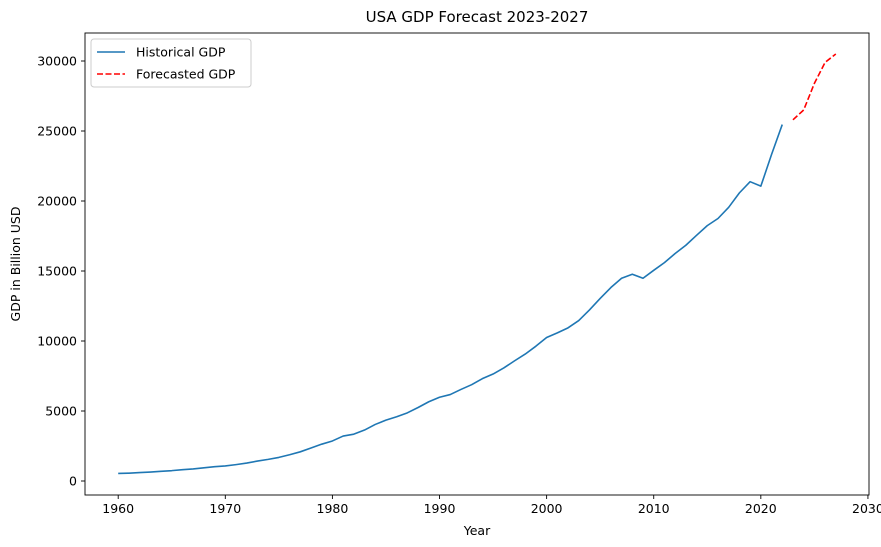  What do you see at coordinates (57, 61) in the screenshot?
I see `y-tick-label: 30000` at bounding box center [57, 61].